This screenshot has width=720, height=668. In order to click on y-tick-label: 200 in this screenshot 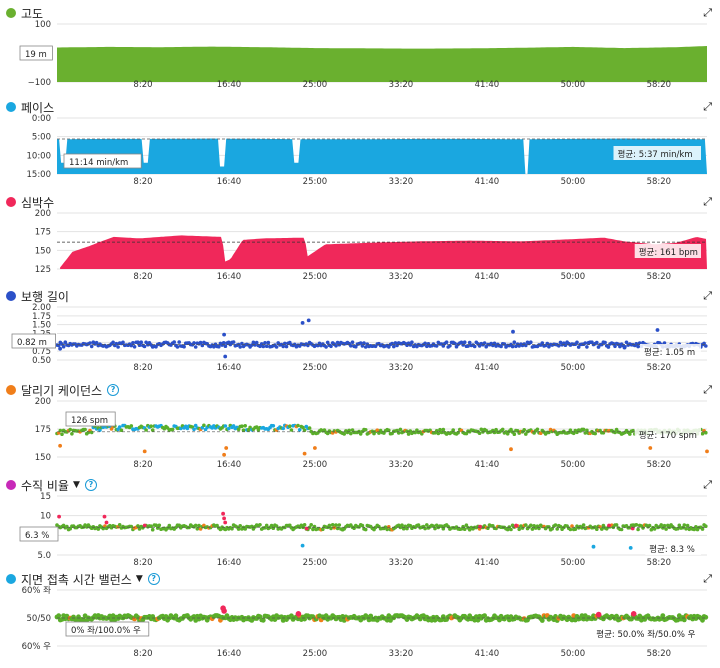, I will do `click(43, 402)`.